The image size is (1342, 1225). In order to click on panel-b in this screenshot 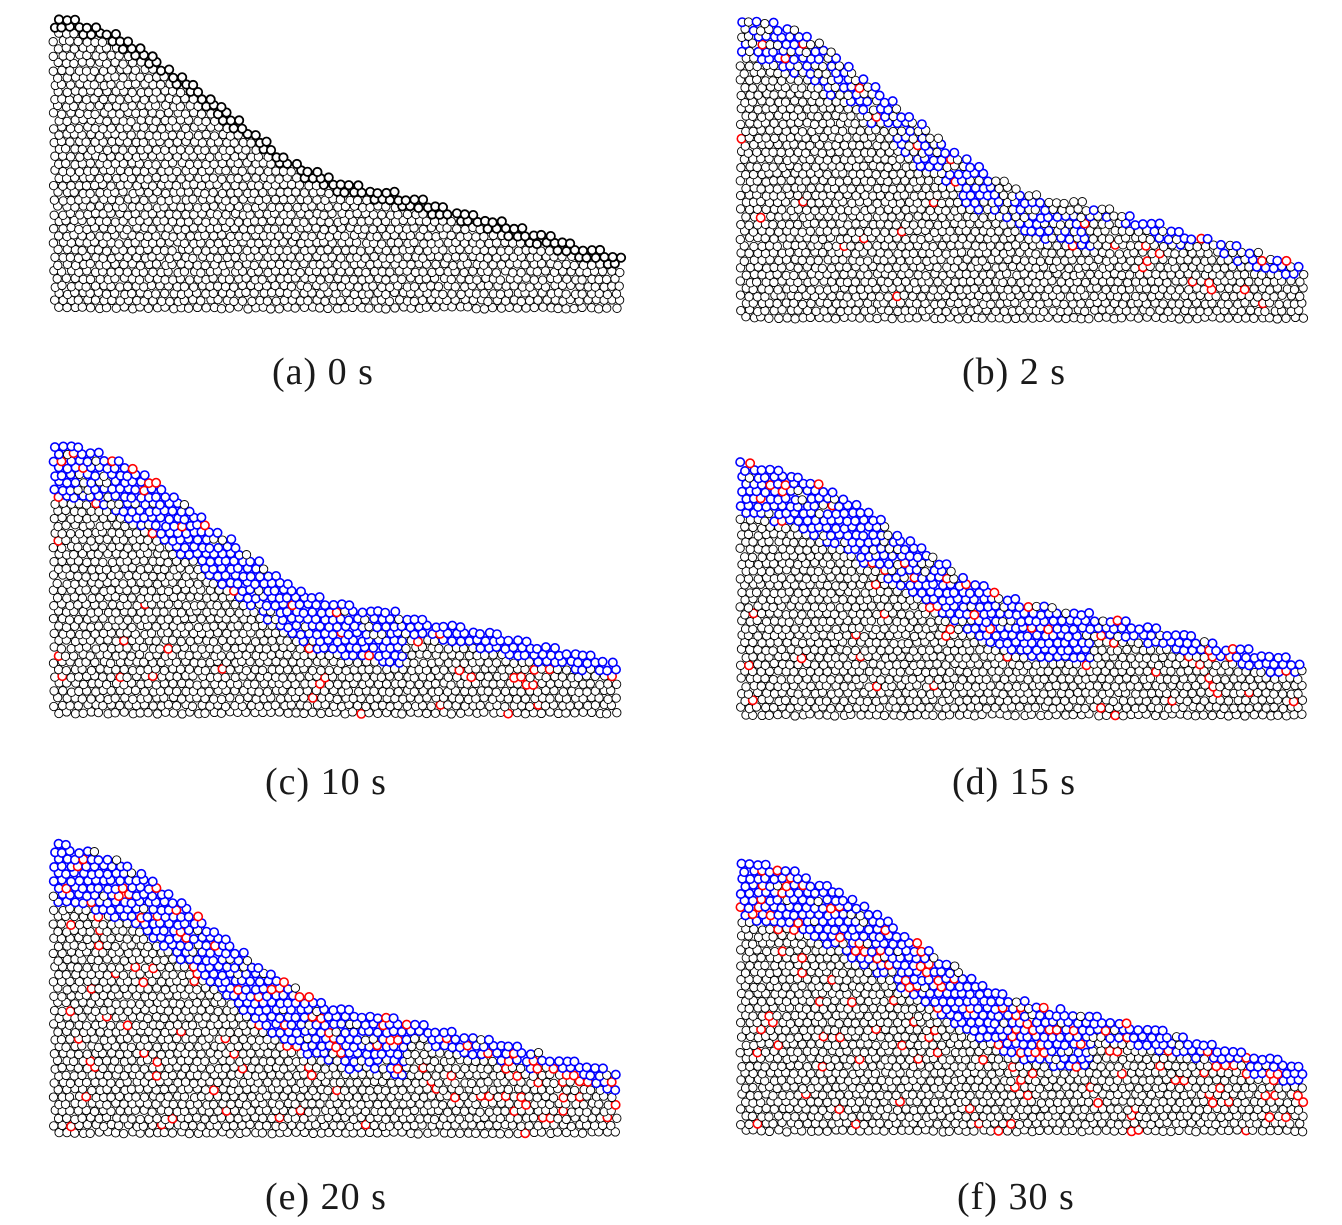, I will do `click(1026, 168)`.